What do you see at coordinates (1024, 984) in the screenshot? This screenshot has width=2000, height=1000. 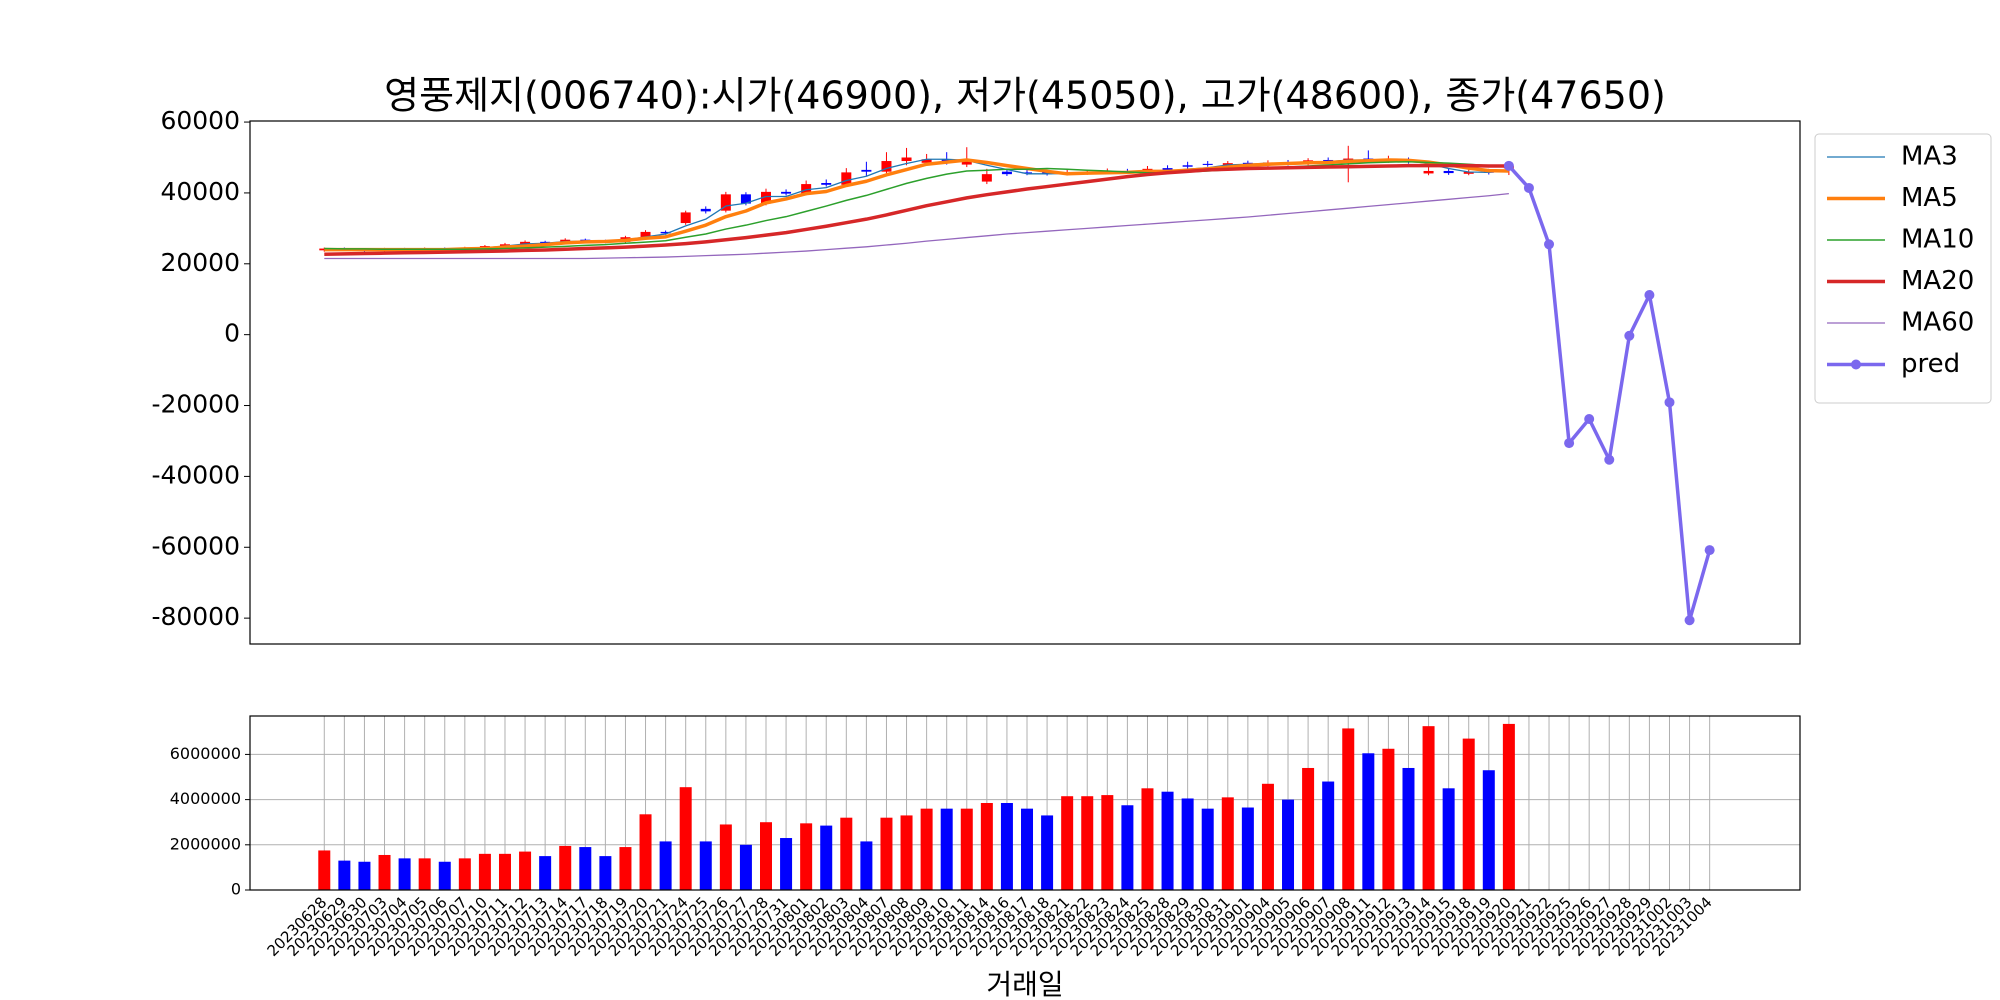 I see `x-axis-label: 거래일` at bounding box center [1024, 984].